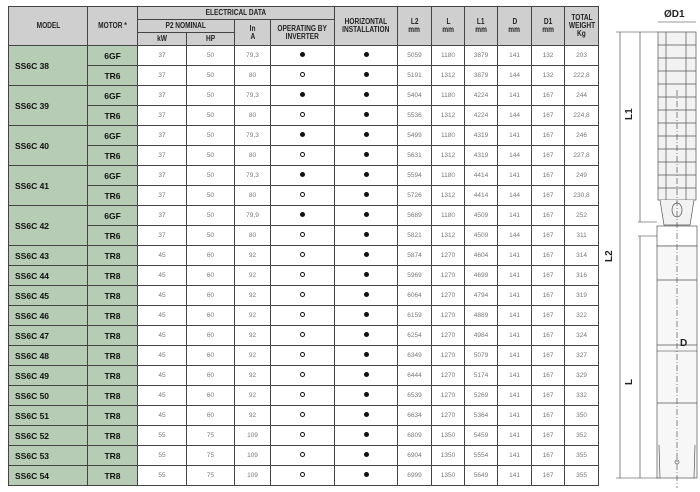 This screenshot has width=700, height=492. I want to click on weight-cell: 311, so click(582, 235).